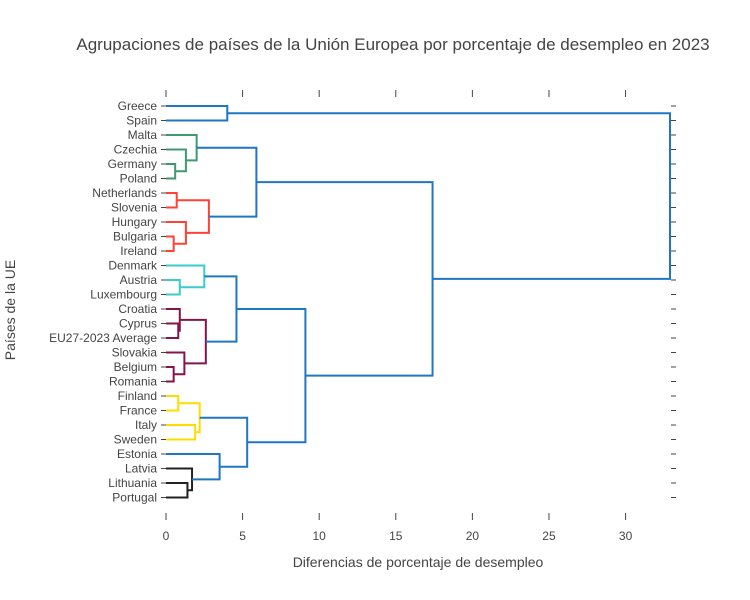 This screenshot has height=600, width=750. I want to click on leaf-label: Bulgaria, so click(135, 237).